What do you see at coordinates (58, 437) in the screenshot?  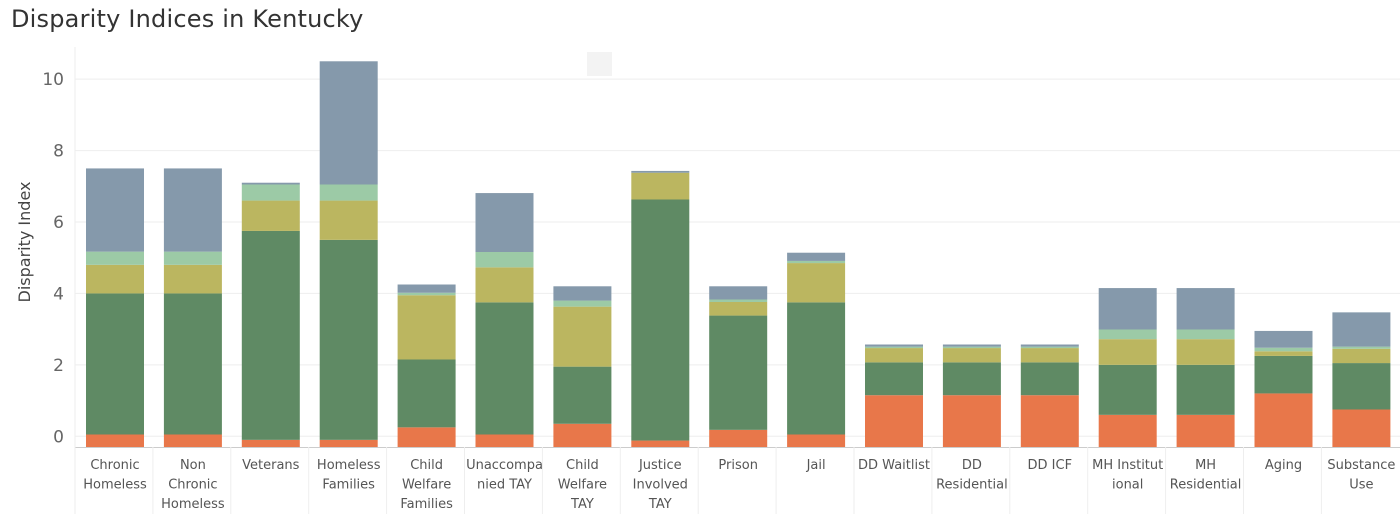 I see `y-tick-label: 0` at bounding box center [58, 437].